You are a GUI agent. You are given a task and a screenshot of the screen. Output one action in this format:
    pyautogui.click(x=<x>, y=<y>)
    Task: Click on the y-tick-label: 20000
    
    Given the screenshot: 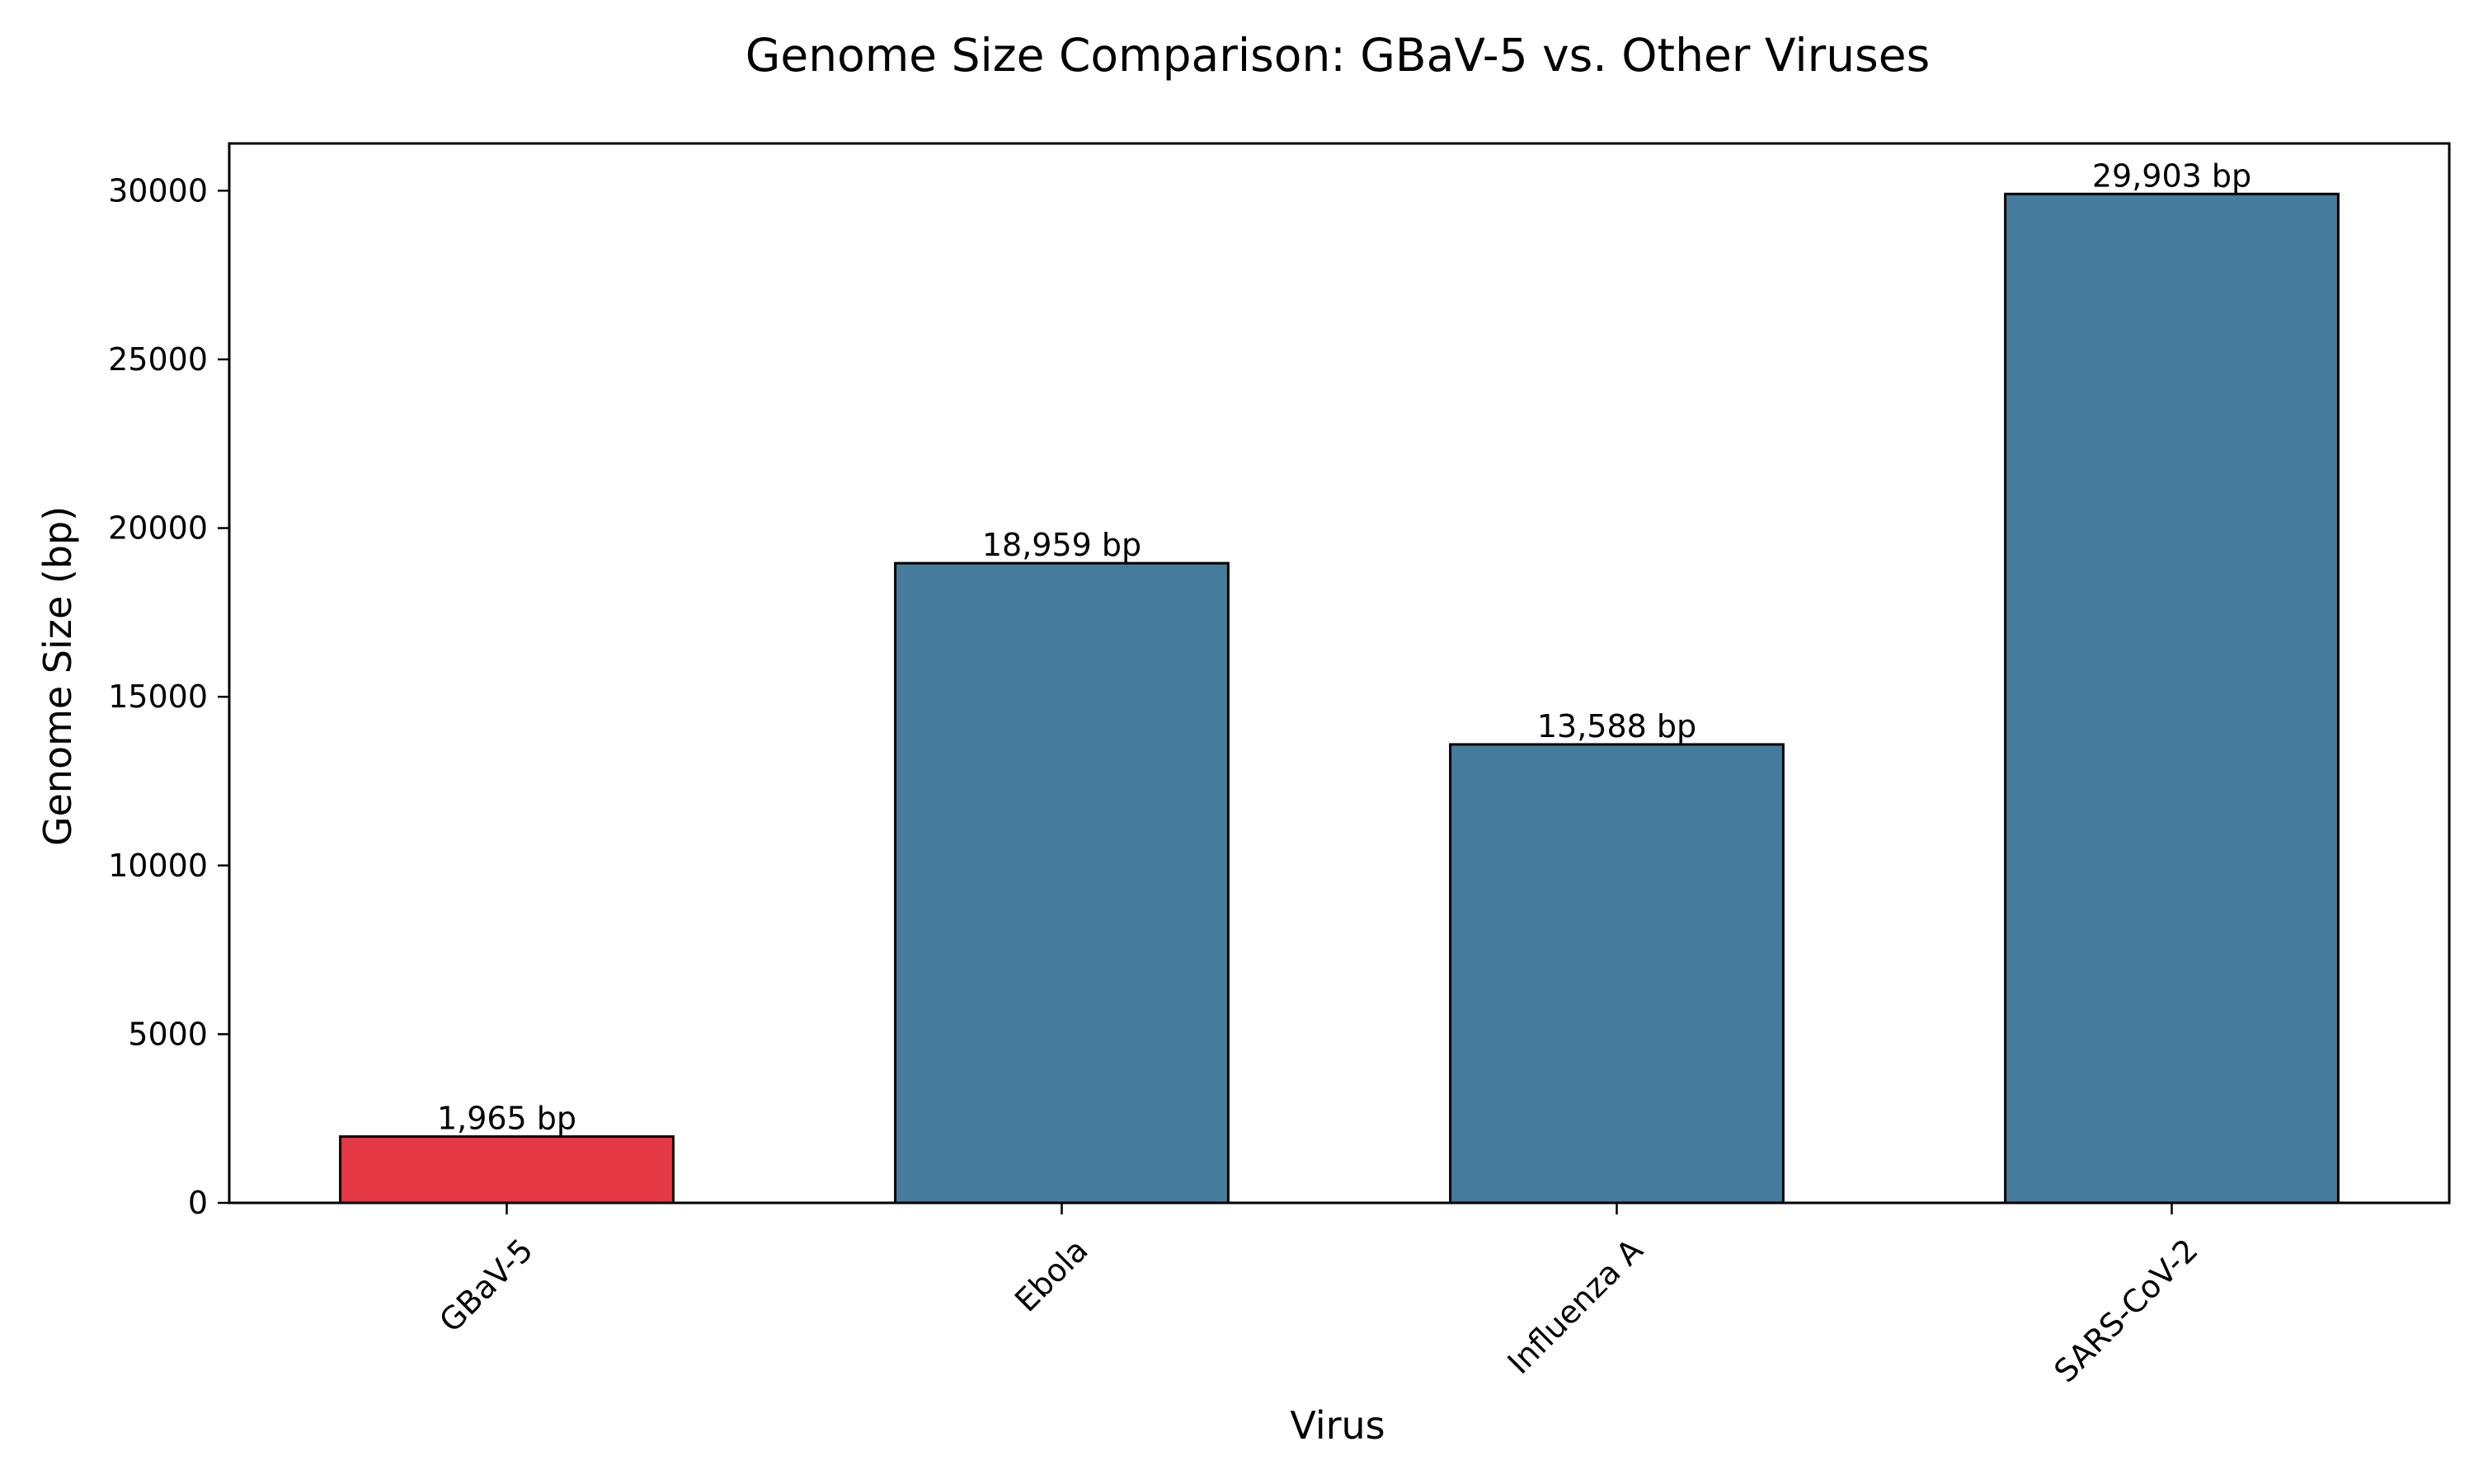 What is the action you would take?
    pyautogui.click(x=158, y=528)
    